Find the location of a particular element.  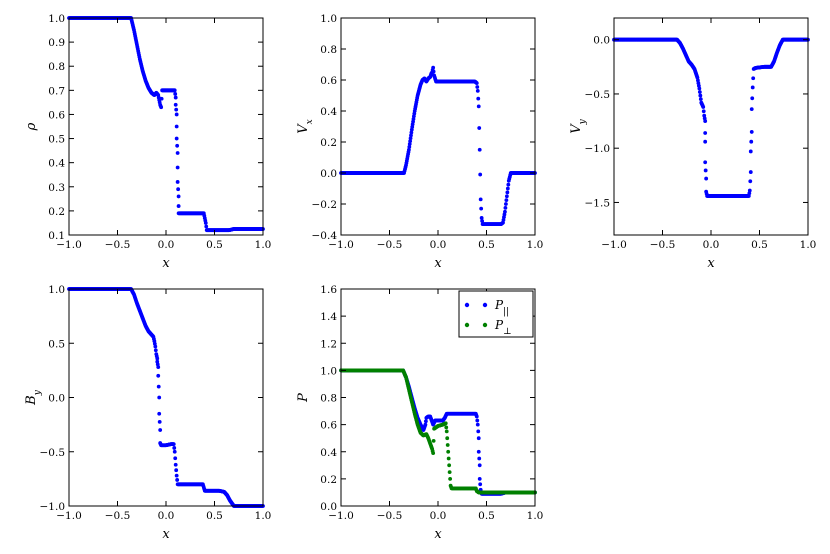

y-tick-label: −0.2 is located at coordinates (325, 205).